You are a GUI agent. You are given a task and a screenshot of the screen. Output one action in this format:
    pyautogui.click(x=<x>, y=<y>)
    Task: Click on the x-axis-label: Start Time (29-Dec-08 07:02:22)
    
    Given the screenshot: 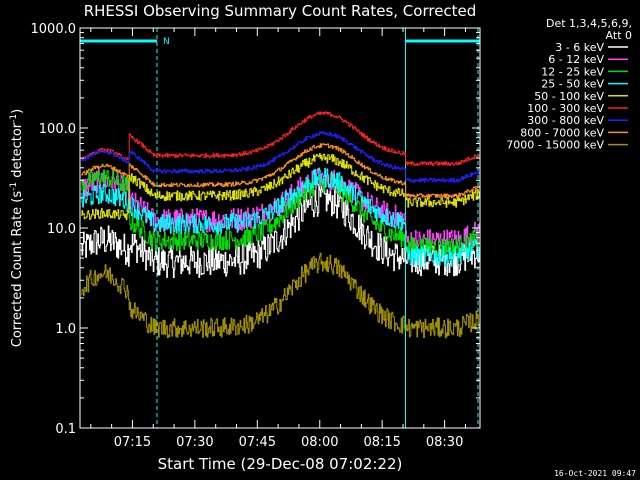 What is the action you would take?
    pyautogui.click(x=280, y=464)
    